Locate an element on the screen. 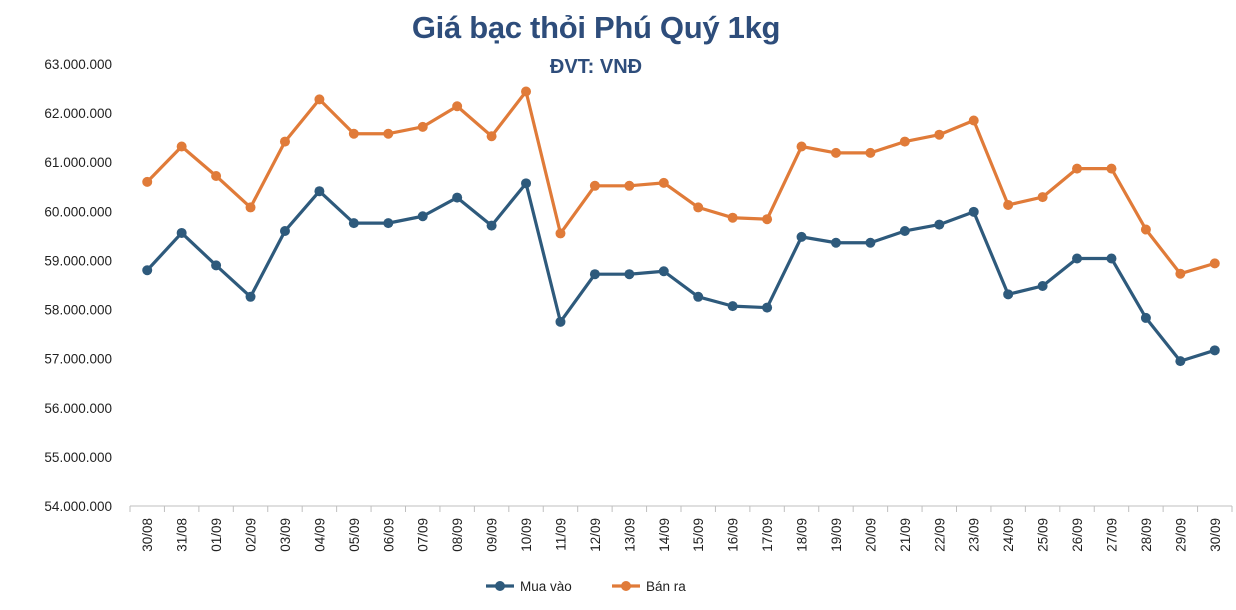  axes is located at coordinates (681, 508).